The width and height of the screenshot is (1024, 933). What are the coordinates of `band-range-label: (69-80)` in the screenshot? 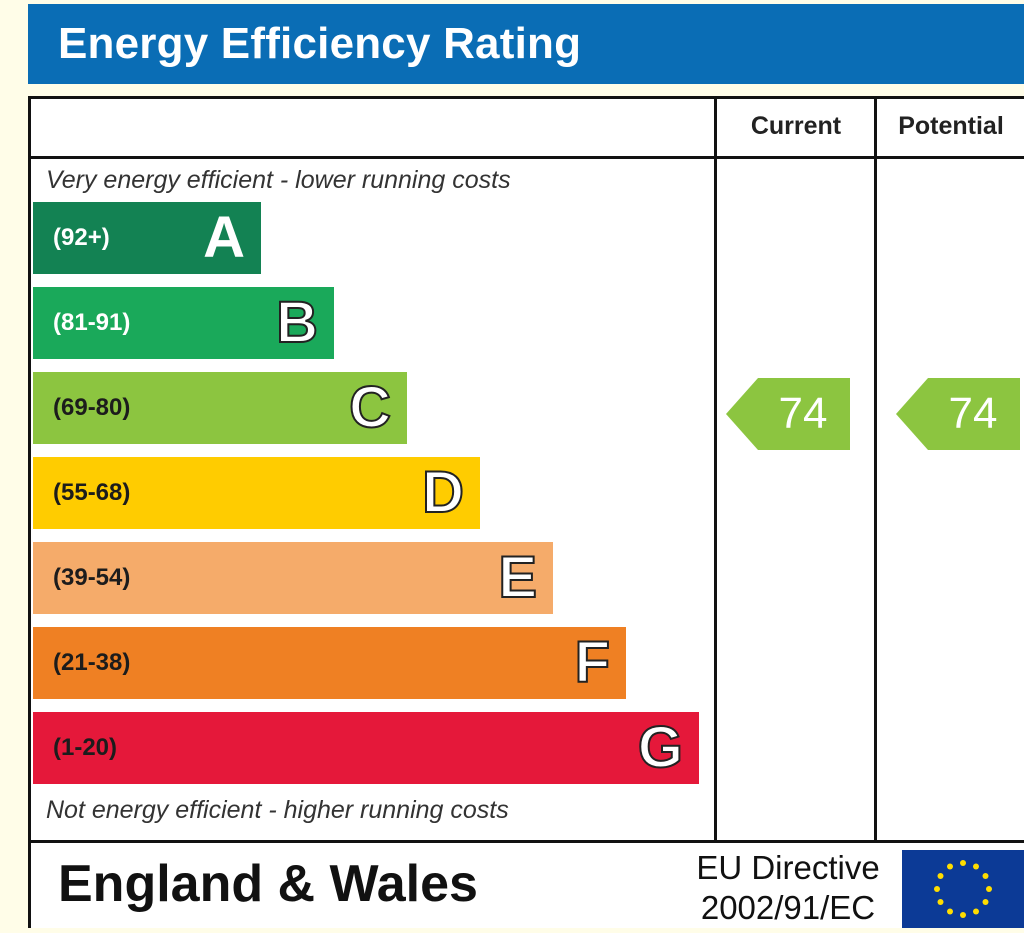 It's located at (92, 407).